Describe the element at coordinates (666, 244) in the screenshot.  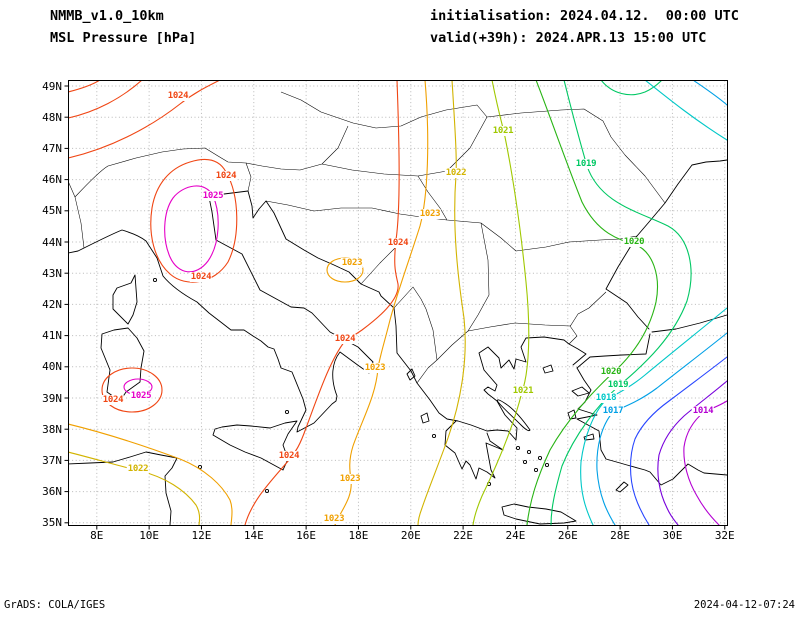
I see `coastline-blacksea-west` at that location.